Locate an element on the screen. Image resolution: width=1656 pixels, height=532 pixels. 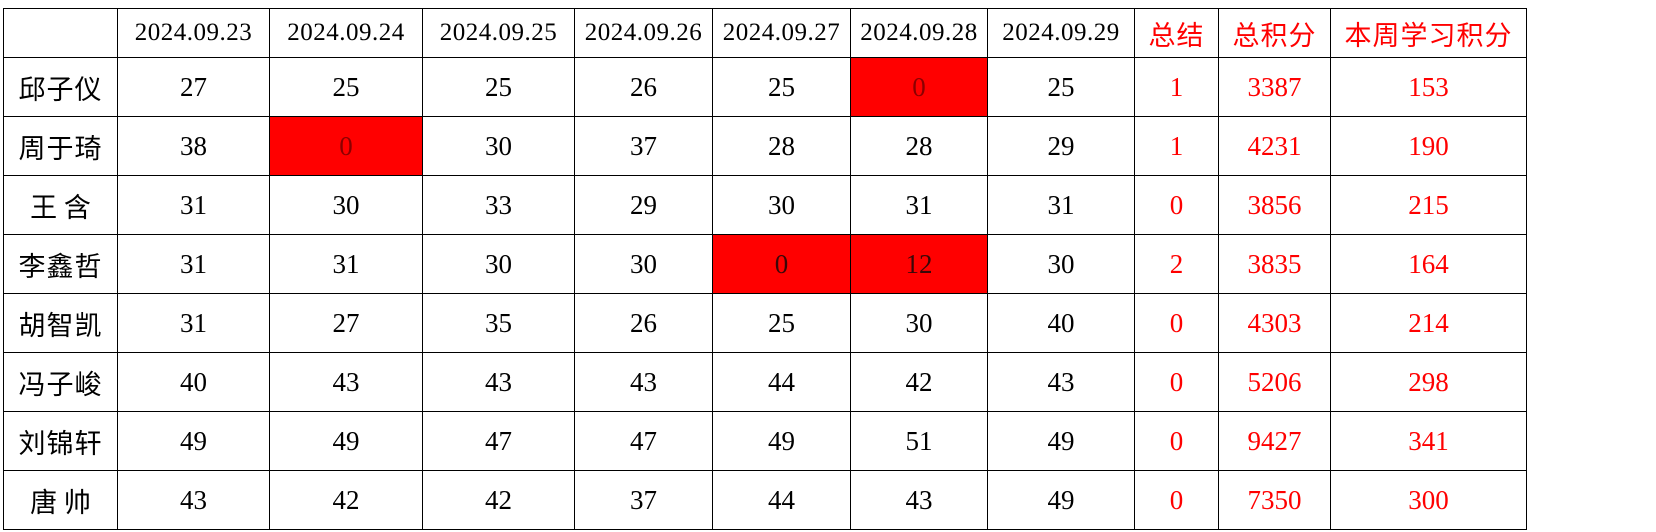
column-header-date-0927: 2024.09.27 is located at coordinates (781, 33).